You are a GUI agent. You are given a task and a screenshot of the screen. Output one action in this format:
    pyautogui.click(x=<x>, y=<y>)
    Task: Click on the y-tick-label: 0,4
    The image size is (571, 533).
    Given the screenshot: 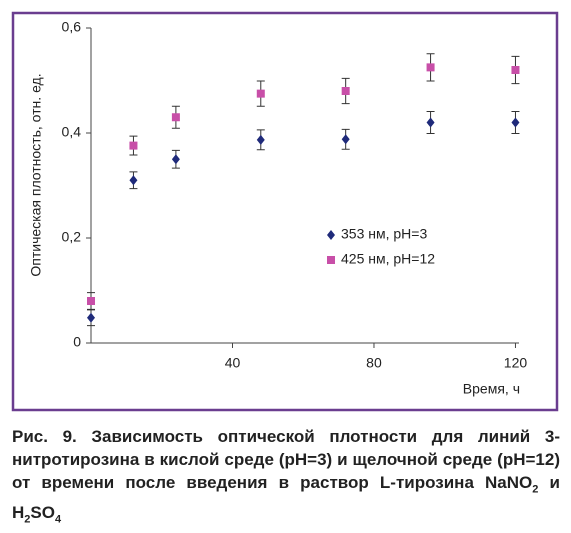 What is the action you would take?
    pyautogui.click(x=72, y=132)
    